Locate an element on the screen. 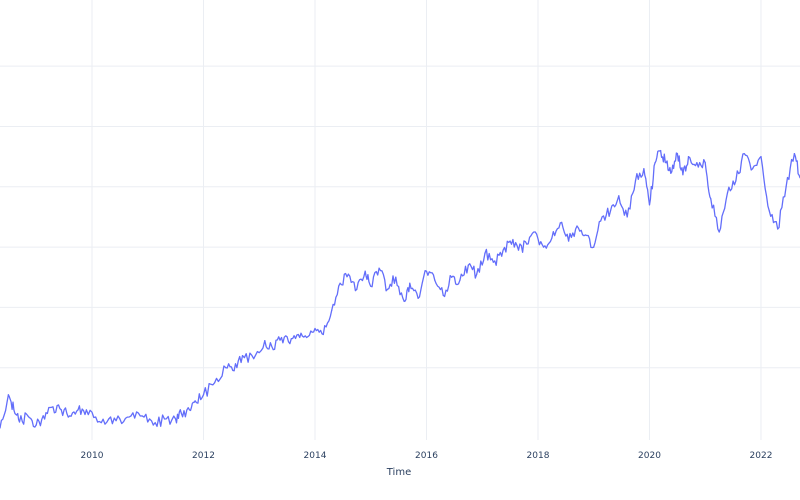 The image size is (800, 500). x-tick-label-2016: 2016 is located at coordinates (426, 456).